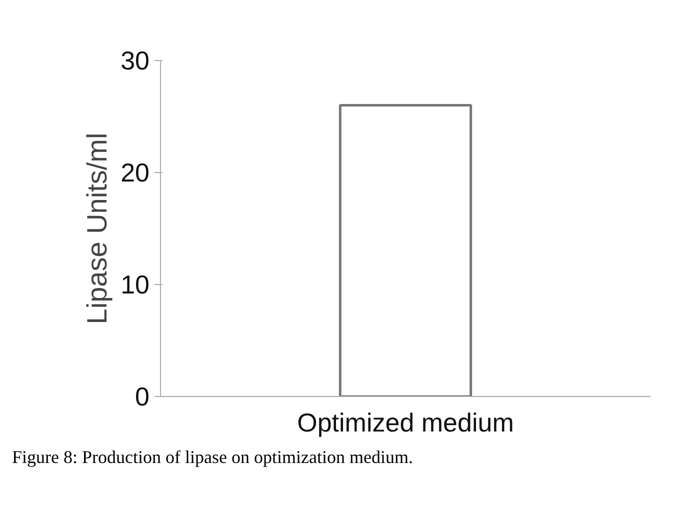 Image resolution: width=680 pixels, height=531 pixels. I want to click on y-tick-label: 30, so click(135, 61).